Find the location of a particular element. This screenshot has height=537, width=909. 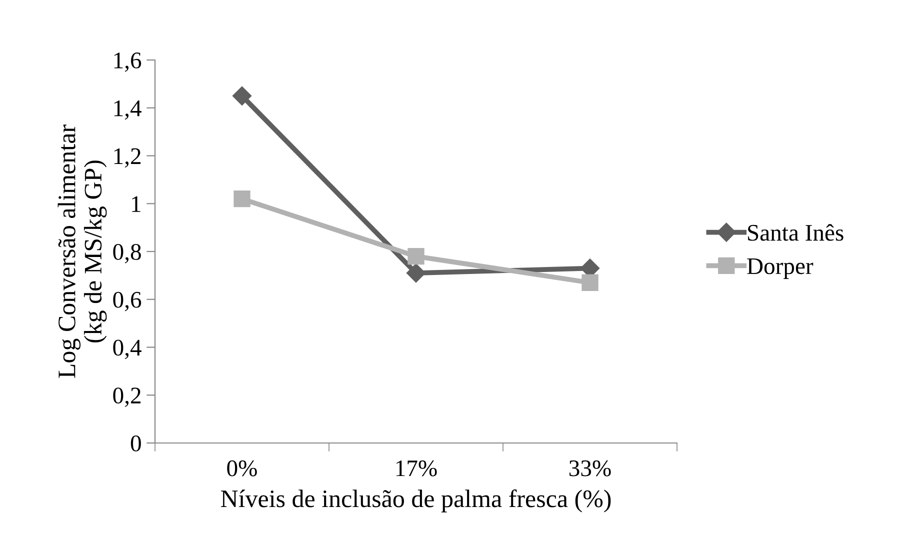

x-tick-label: 33% is located at coordinates (590, 468).